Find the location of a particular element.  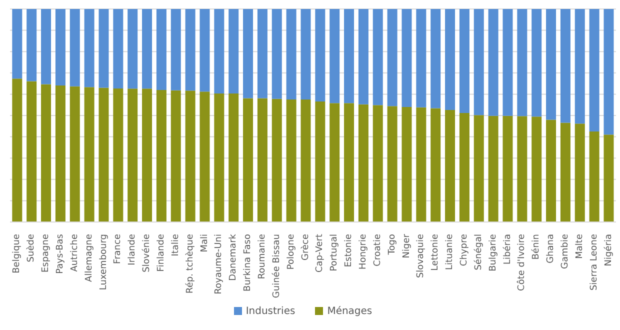

x-tick-label: Lettonie is located at coordinates (435, 252).